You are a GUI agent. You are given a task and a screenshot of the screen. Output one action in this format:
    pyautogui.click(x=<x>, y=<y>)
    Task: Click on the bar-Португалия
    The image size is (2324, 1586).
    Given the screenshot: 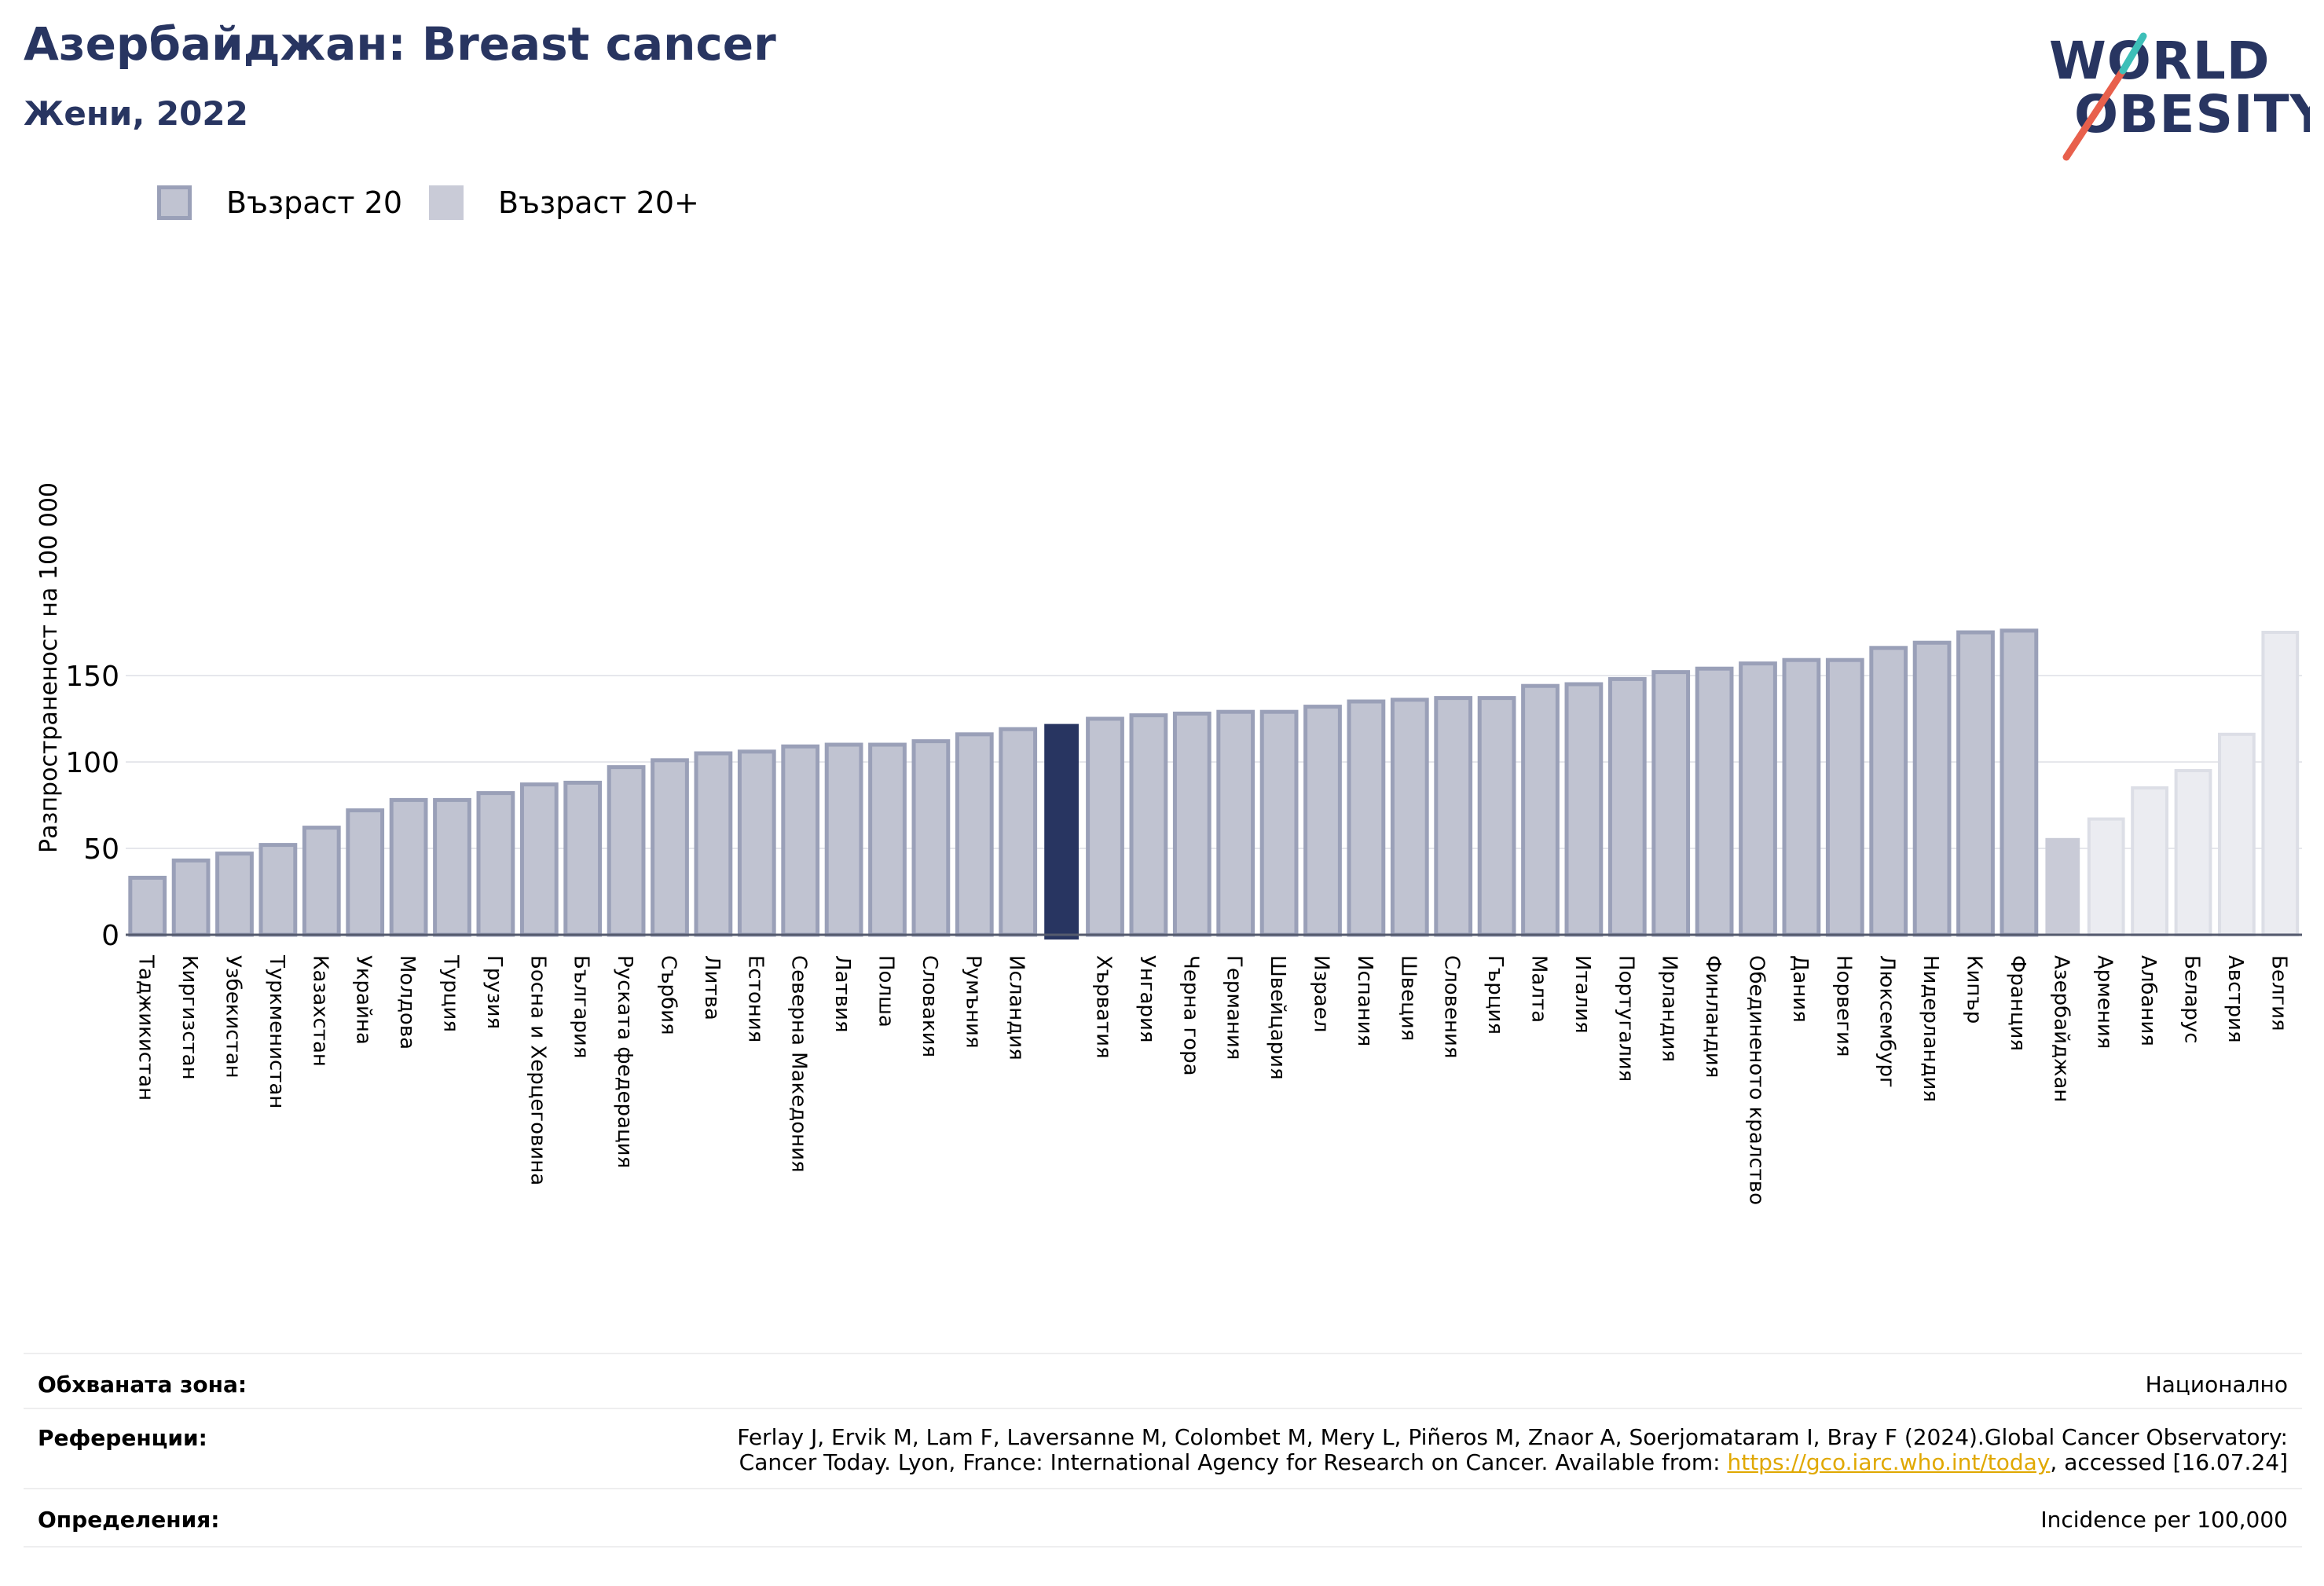 What is the action you would take?
    pyautogui.click(x=1627, y=807)
    